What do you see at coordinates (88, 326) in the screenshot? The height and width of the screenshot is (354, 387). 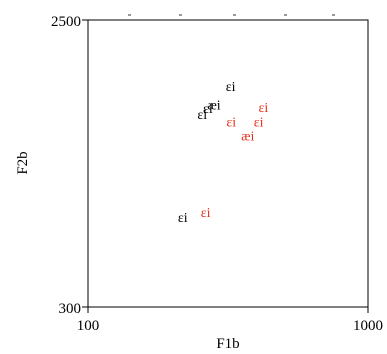 I see `x-tick-label-left: 100` at bounding box center [88, 326].